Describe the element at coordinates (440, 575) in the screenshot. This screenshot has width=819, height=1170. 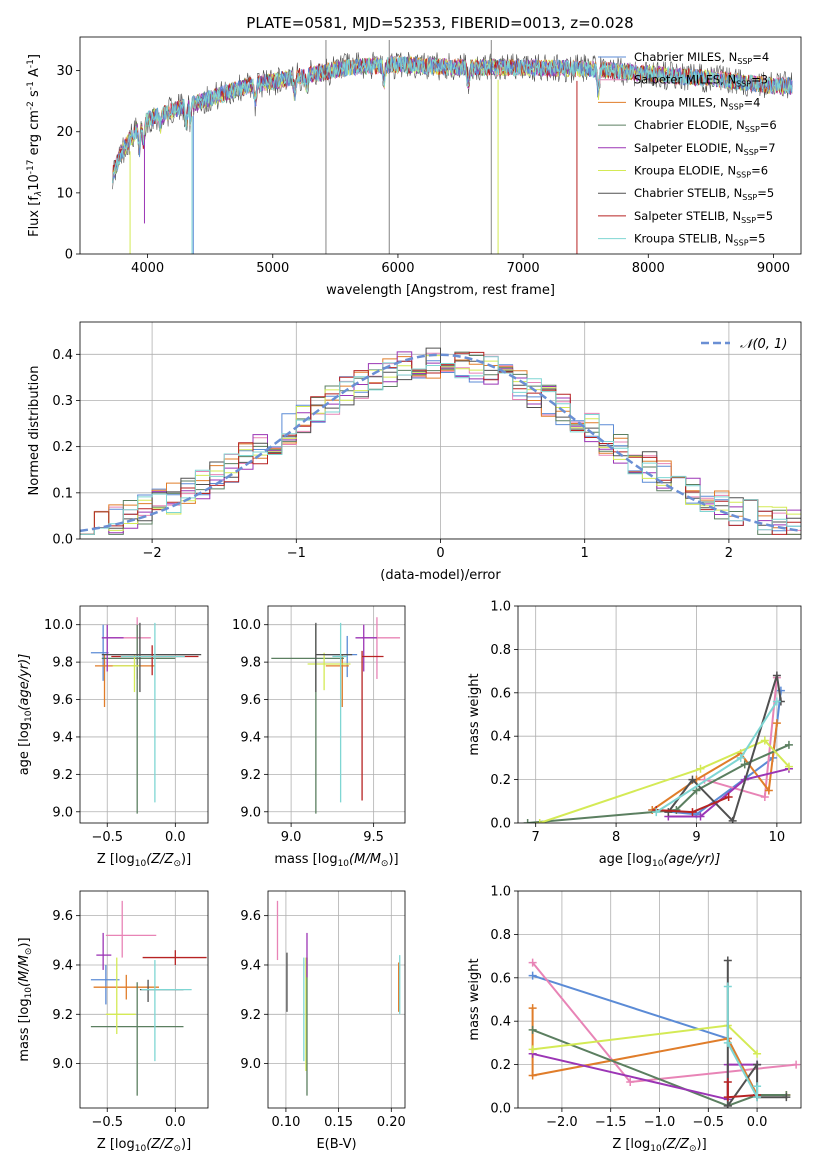
I see `x-axis-label: (data-model)/error` at that location.